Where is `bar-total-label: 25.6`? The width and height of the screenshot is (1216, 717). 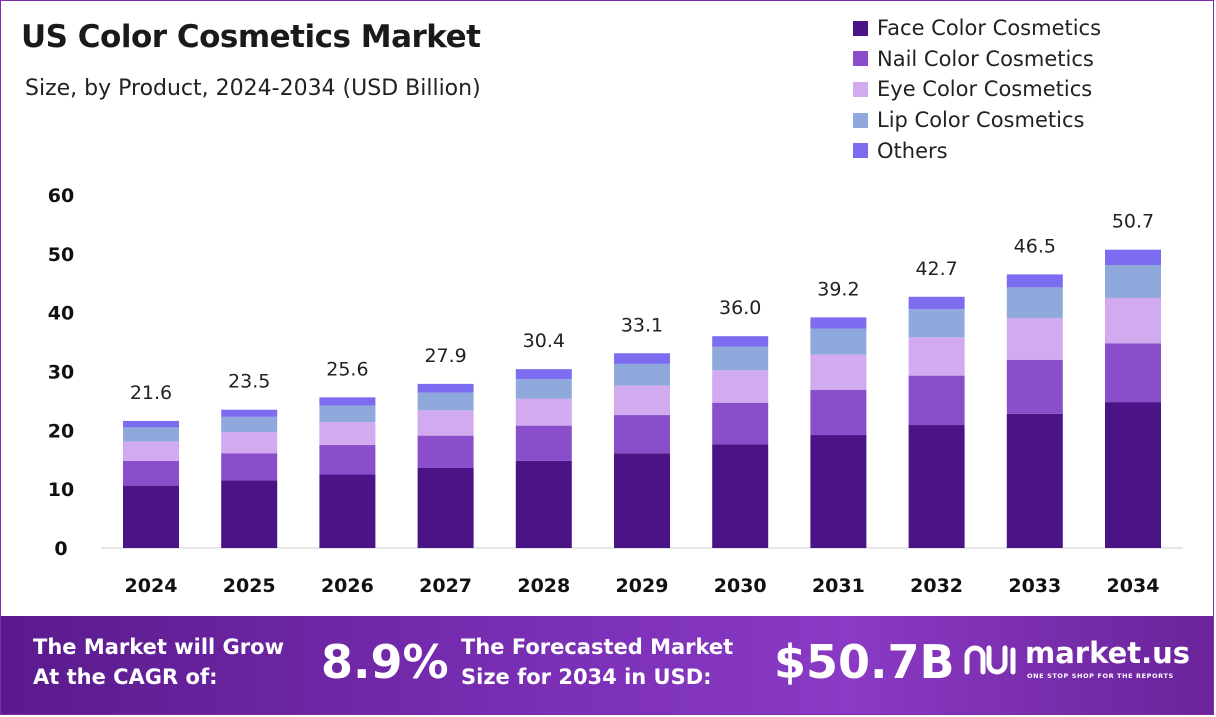 bar-total-label: 25.6 is located at coordinates (347, 369).